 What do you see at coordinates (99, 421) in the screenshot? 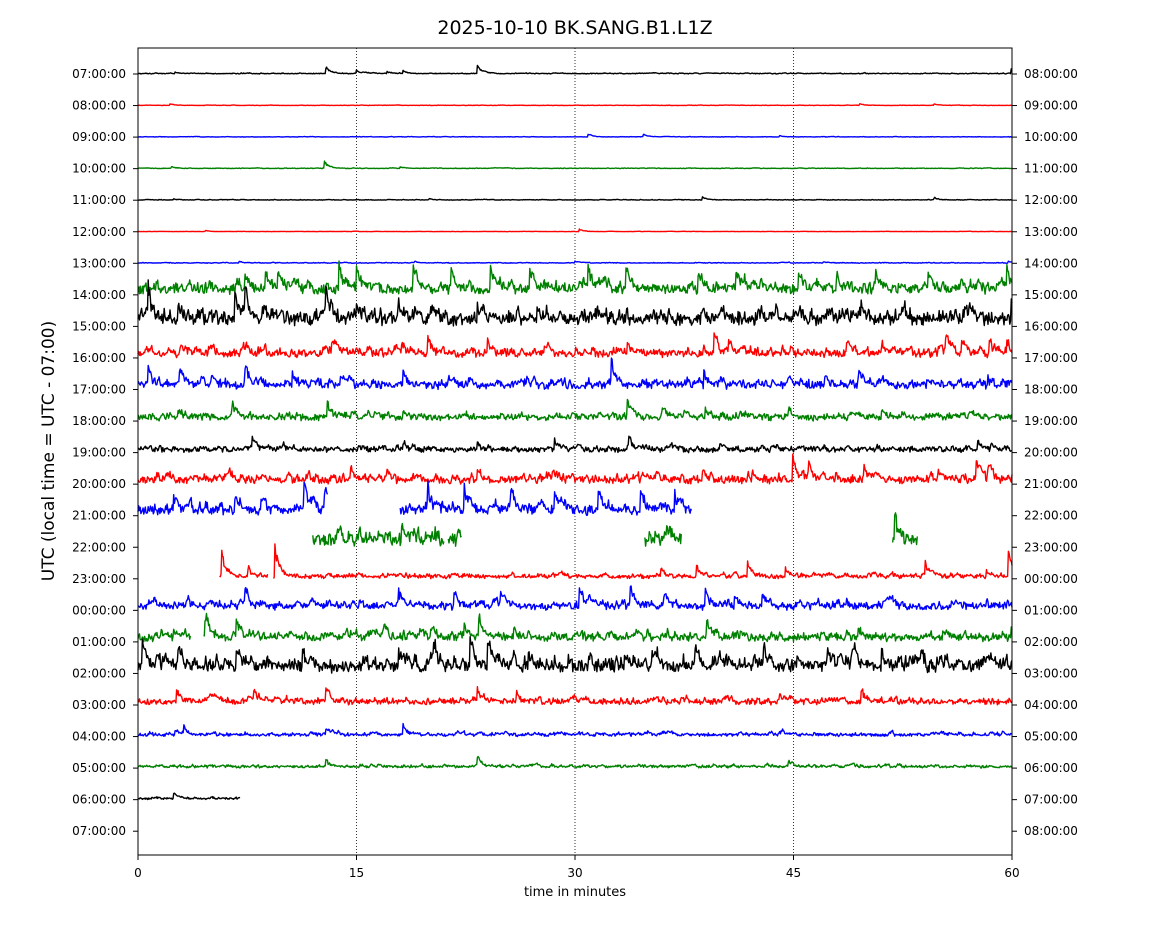
I see `left-hour-label: 18:00:00` at bounding box center [99, 421].